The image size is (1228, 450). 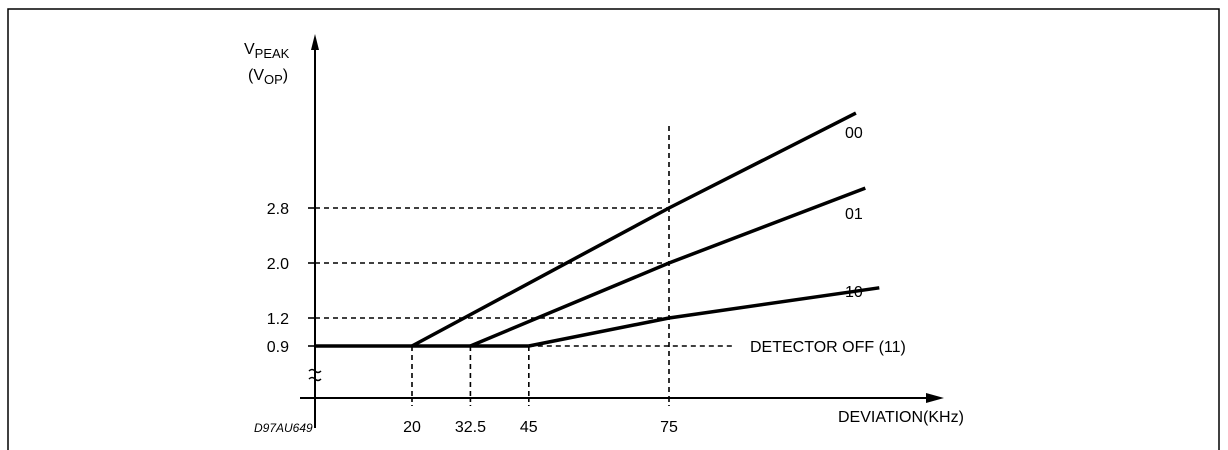 I want to click on y-tick-label: 1.2, so click(x=278, y=319).